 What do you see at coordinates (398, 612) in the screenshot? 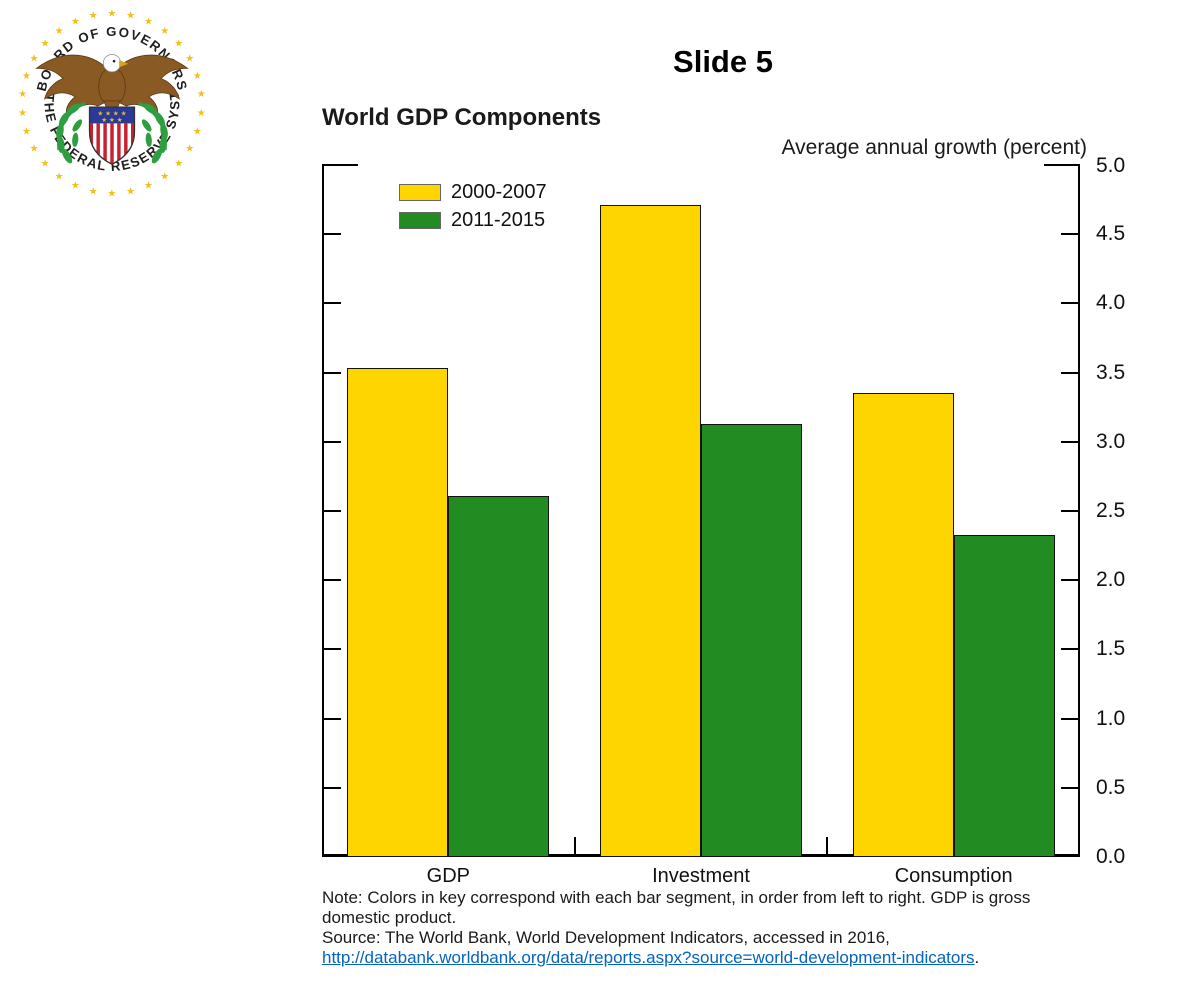
I see `bar-gdp-2000-2007` at bounding box center [398, 612].